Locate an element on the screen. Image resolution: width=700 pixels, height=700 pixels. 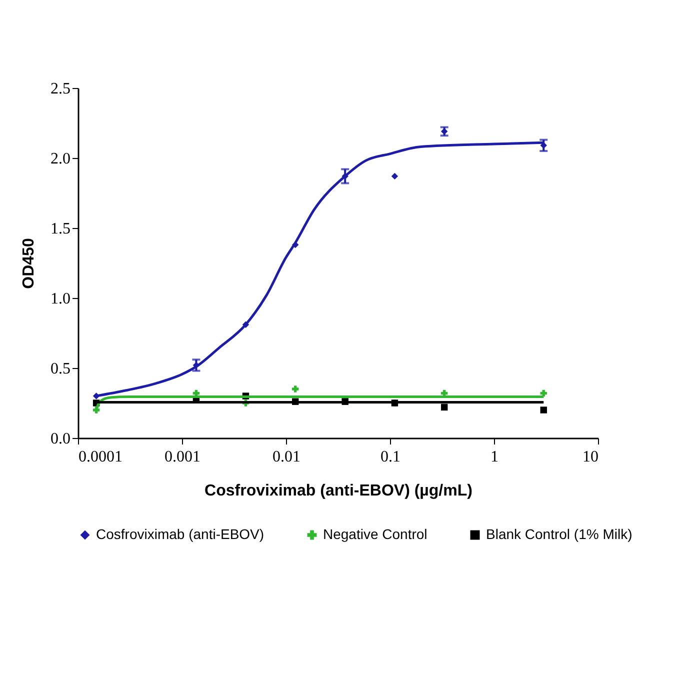
x-tick-label: 1 is located at coordinates (494, 457).